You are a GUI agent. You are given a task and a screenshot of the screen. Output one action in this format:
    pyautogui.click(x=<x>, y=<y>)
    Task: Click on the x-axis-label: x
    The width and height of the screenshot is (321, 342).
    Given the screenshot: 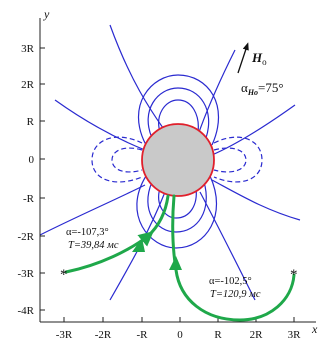 What is the action you would take?
    pyautogui.click(x=314, y=329)
    